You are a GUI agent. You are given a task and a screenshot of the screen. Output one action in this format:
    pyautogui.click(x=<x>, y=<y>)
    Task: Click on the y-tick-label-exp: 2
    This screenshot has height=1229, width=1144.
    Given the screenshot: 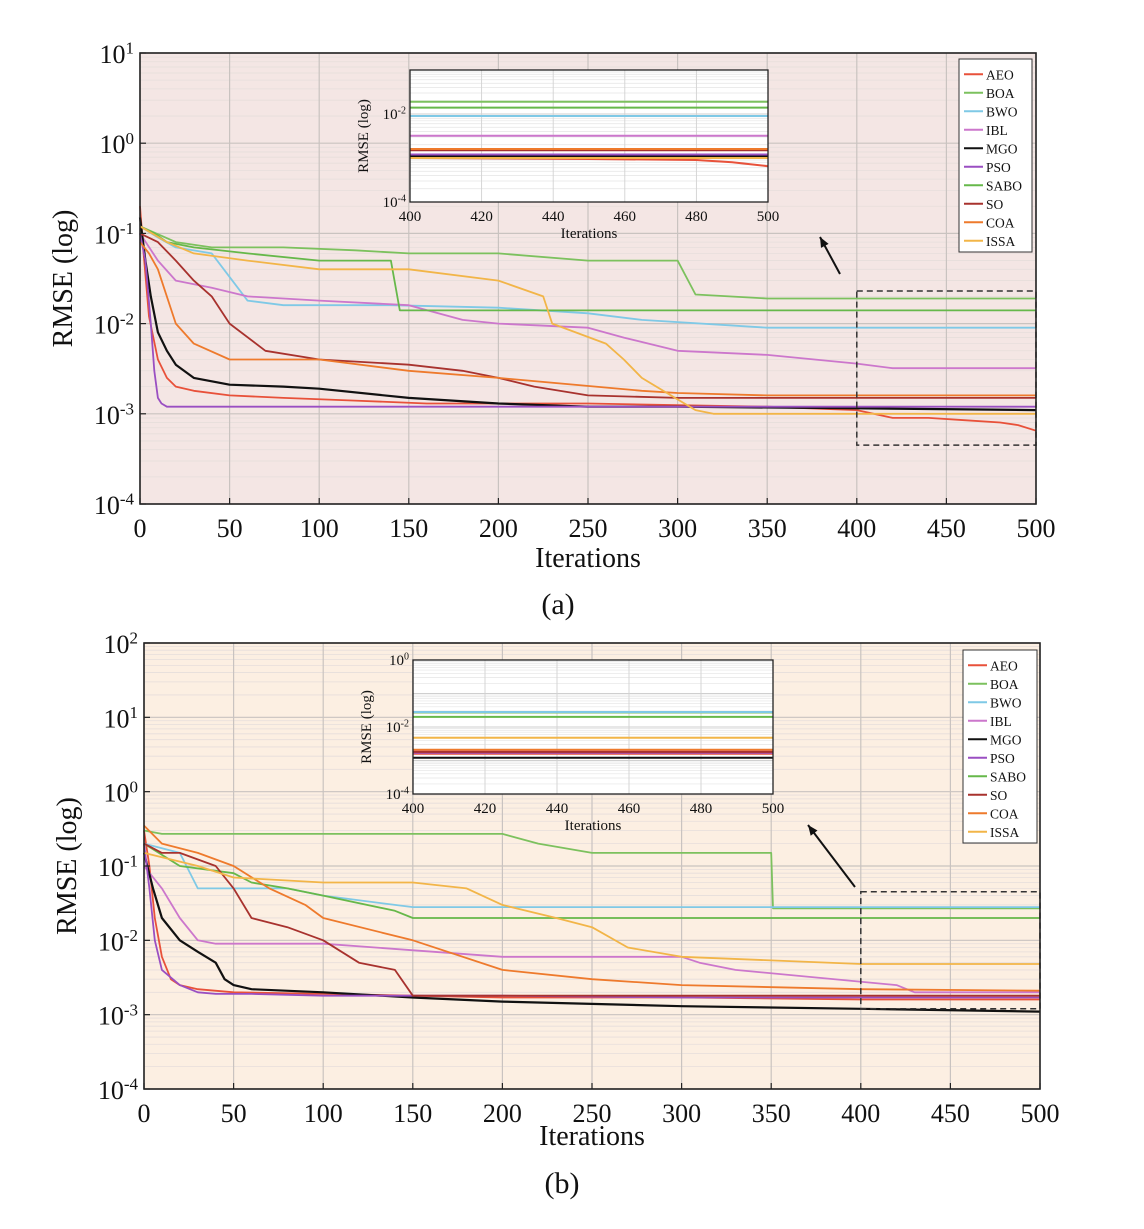 What is the action you would take?
    pyautogui.click(x=134, y=638)
    